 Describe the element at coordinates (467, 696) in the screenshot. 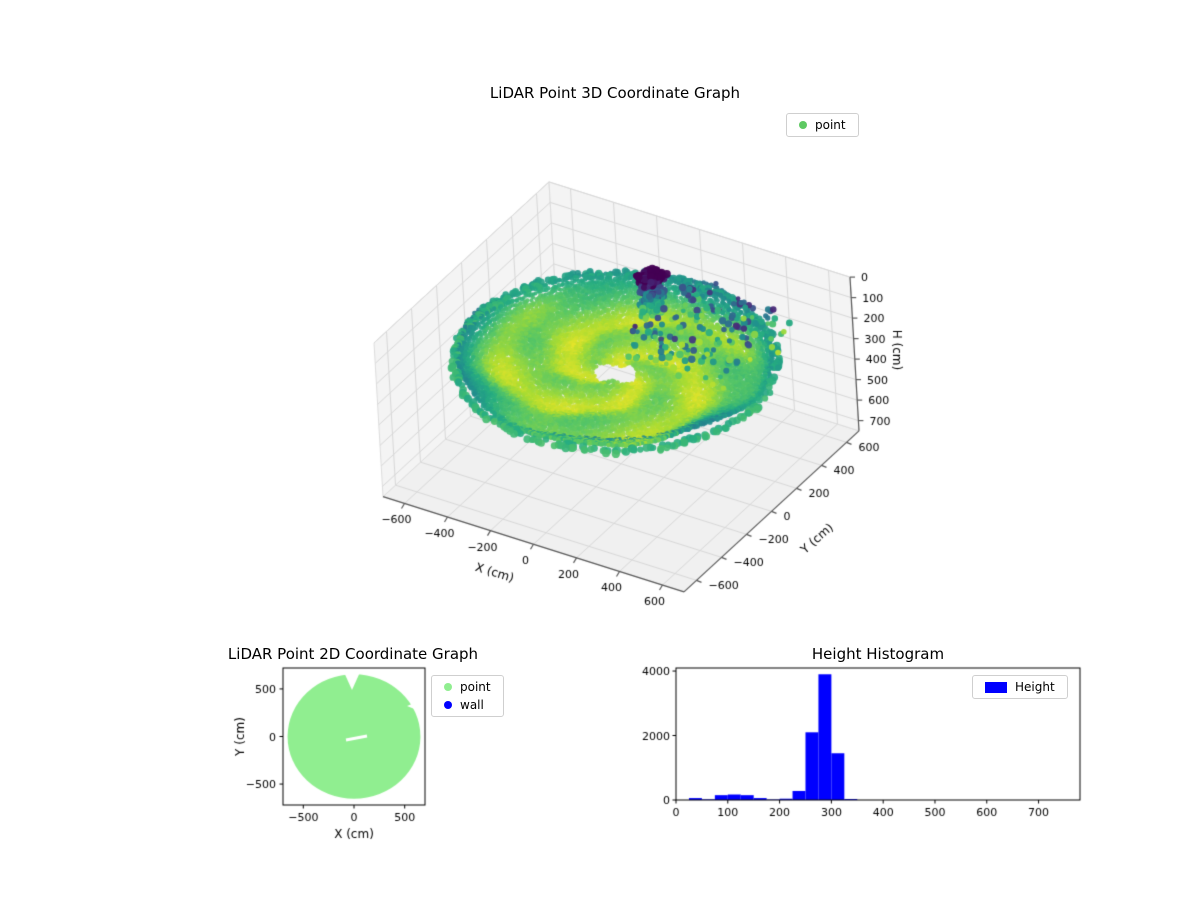

I see `plot2d-legend: point wall` at that location.